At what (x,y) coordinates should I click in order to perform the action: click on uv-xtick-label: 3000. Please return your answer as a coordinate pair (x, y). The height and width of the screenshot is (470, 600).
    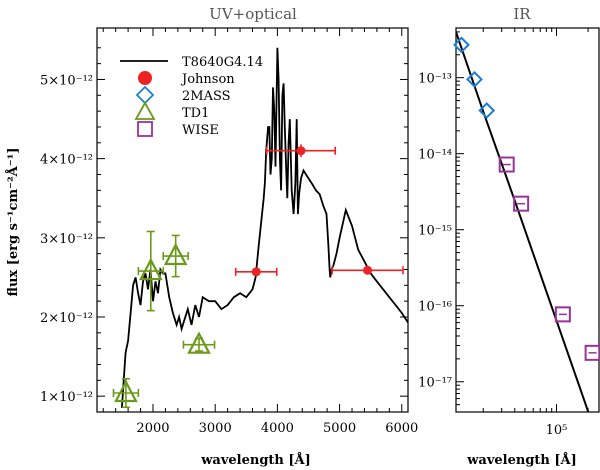
    Looking at the image, I should click on (215, 428).